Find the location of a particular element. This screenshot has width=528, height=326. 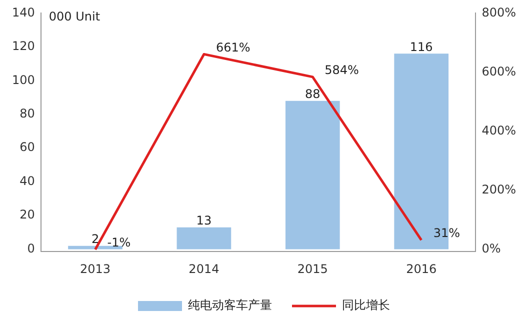

data-label: 31% is located at coordinates (446, 233).